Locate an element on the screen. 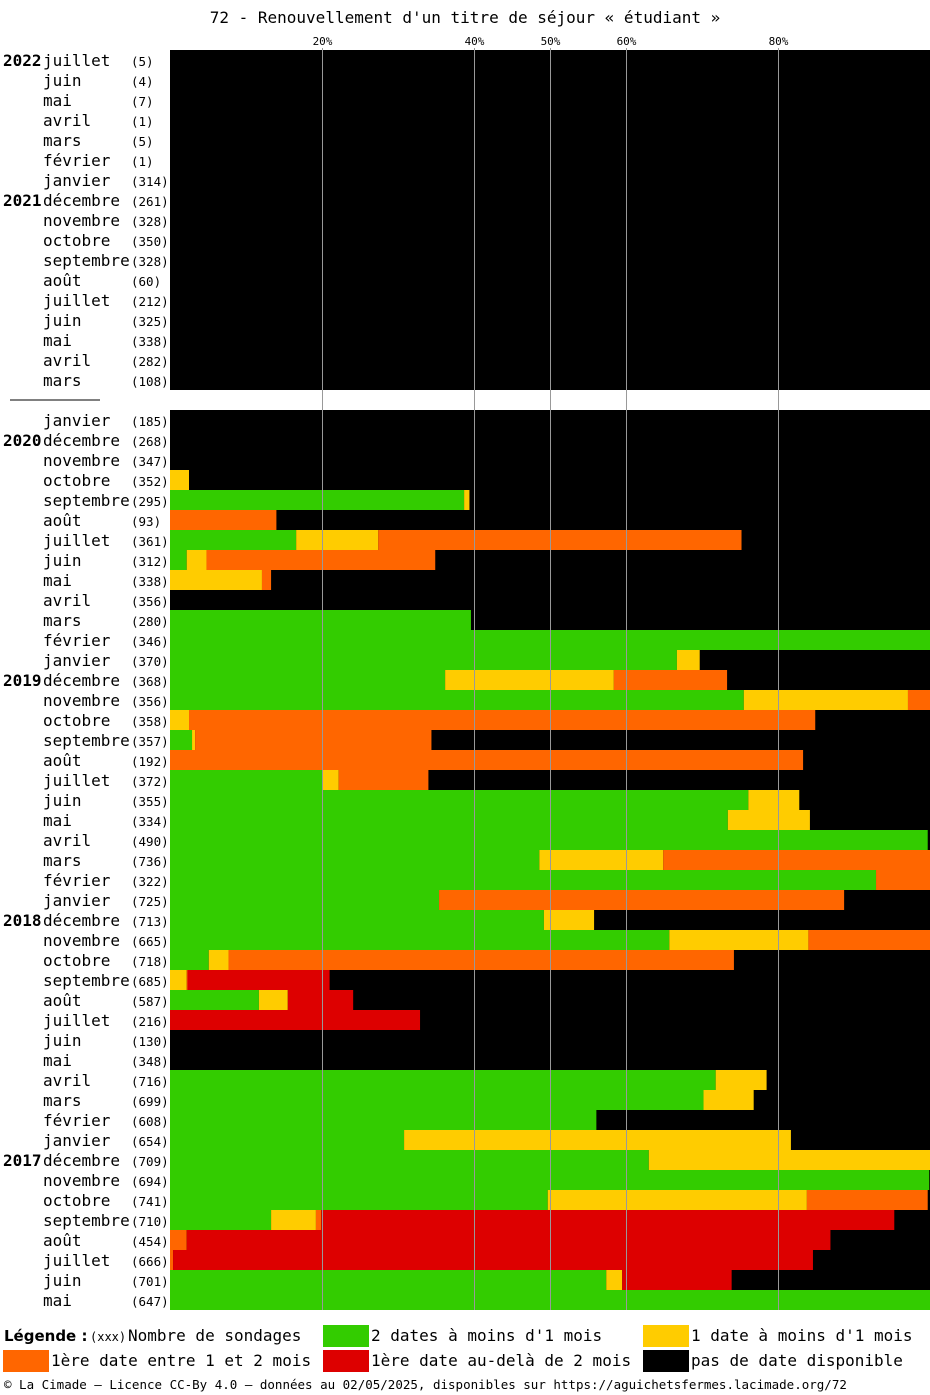  survey-count: (185) is located at coordinates (150, 421).